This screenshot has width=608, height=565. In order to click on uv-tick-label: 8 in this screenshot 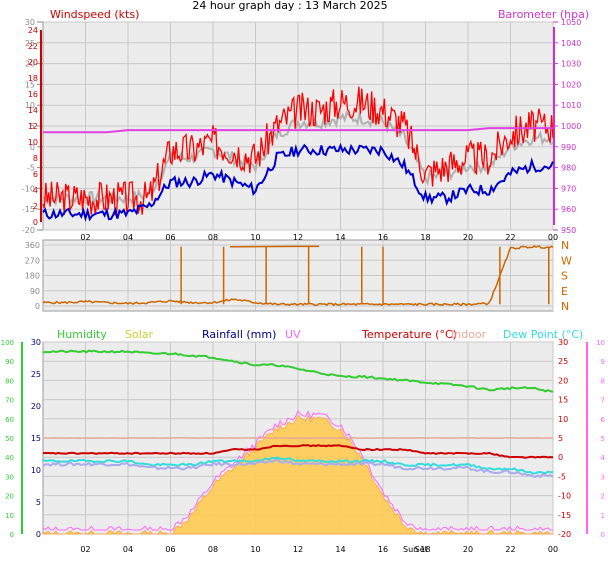, I will do `click(603, 381)`.